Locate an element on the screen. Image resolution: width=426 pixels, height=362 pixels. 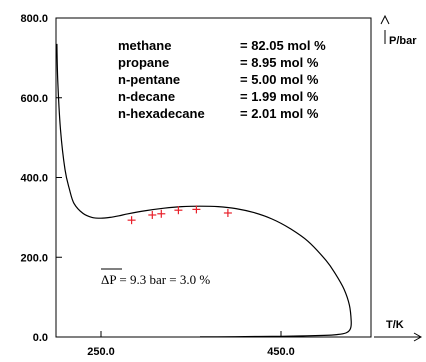
y-tick-label: 200.0 is located at coordinates (34, 258).